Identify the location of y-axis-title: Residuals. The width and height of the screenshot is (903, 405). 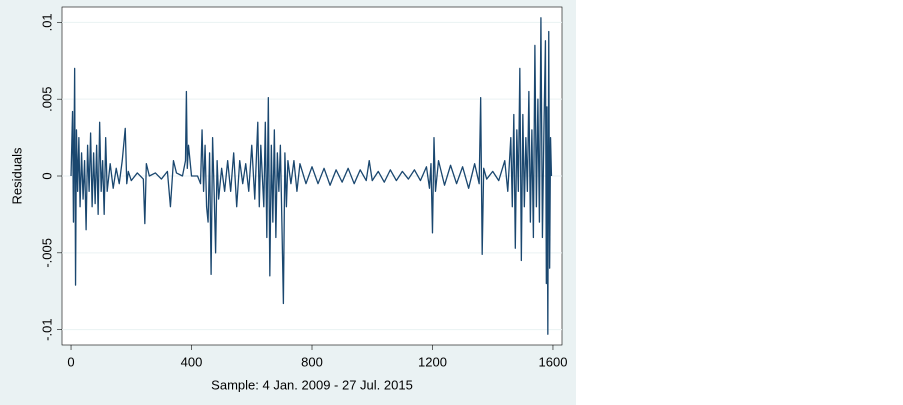
(16, 176).